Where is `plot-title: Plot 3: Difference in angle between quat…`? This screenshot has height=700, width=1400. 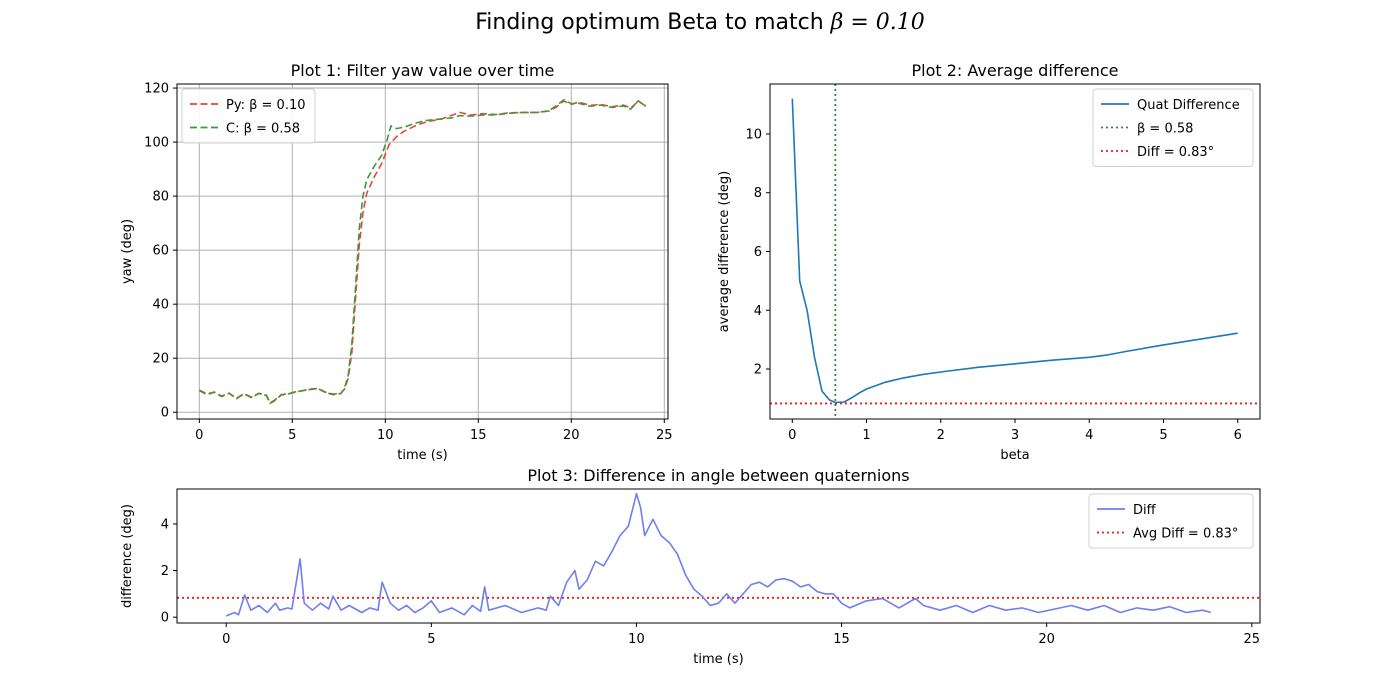 plot-title: Plot 3: Difference in angle between quat… is located at coordinates (718, 475).